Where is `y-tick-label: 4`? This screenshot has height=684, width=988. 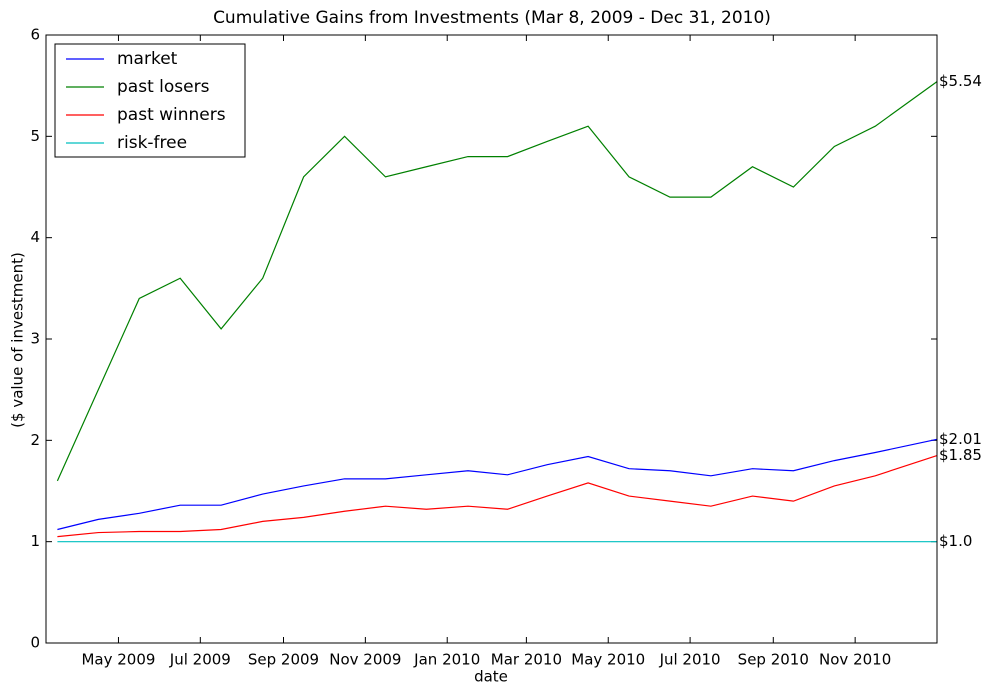 y-tick-label: 4 is located at coordinates (35, 237).